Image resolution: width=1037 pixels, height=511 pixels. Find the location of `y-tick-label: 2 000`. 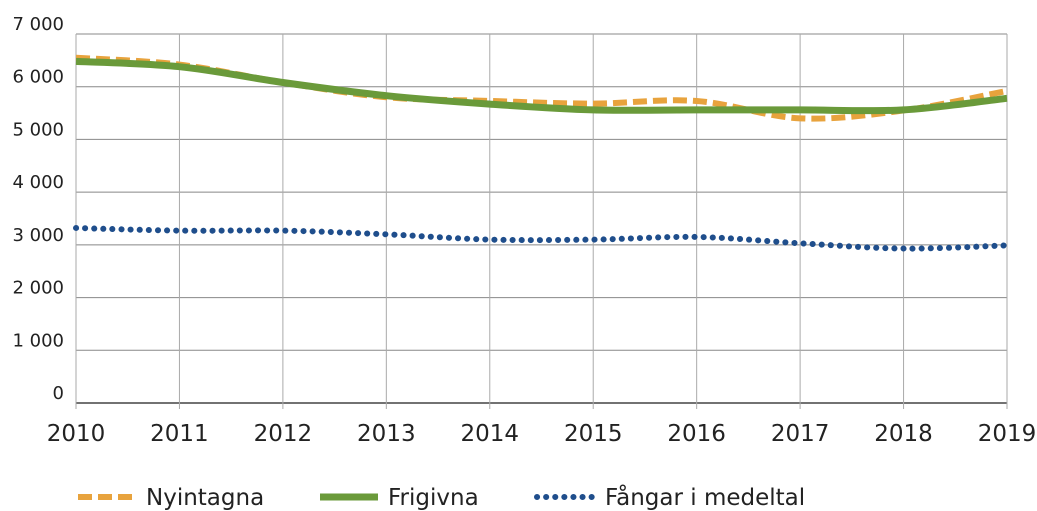

y-tick-label: 2 000 is located at coordinates (38, 288).